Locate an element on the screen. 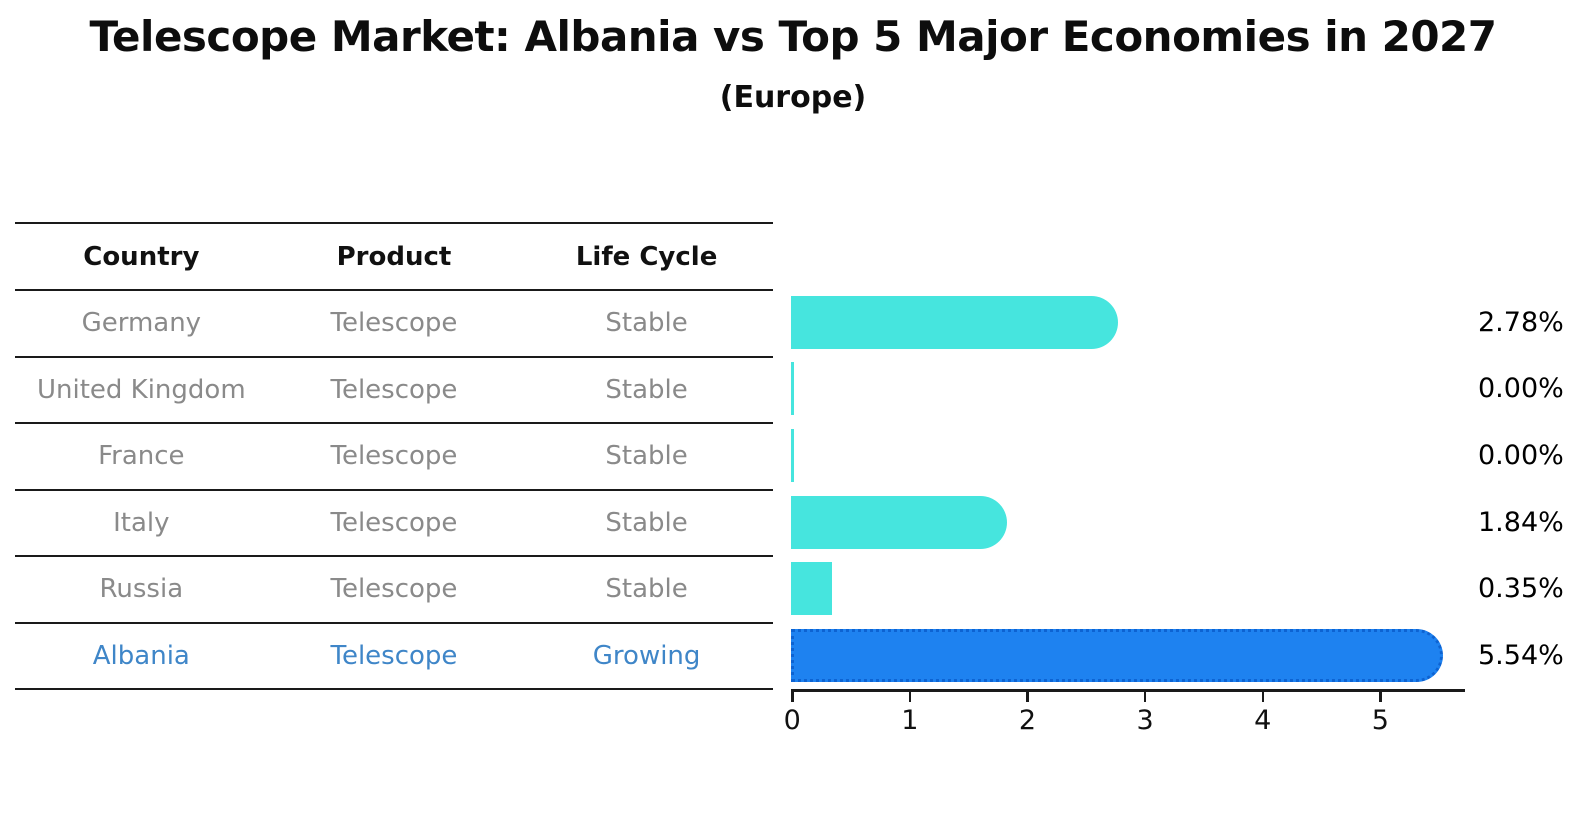 The width and height of the screenshot is (1586, 823). table-row: Germany Telescope Stable is located at coordinates (394, 324).